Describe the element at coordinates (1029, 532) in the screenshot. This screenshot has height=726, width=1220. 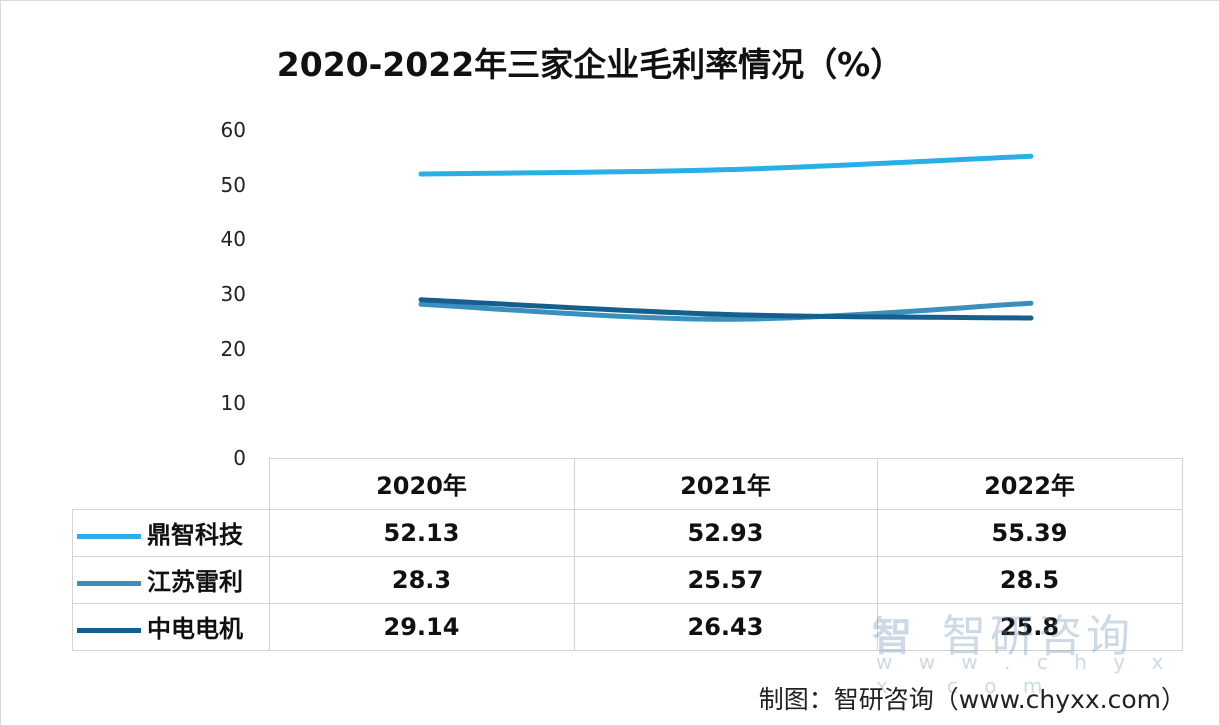
I see `data-label: 55.39` at that location.